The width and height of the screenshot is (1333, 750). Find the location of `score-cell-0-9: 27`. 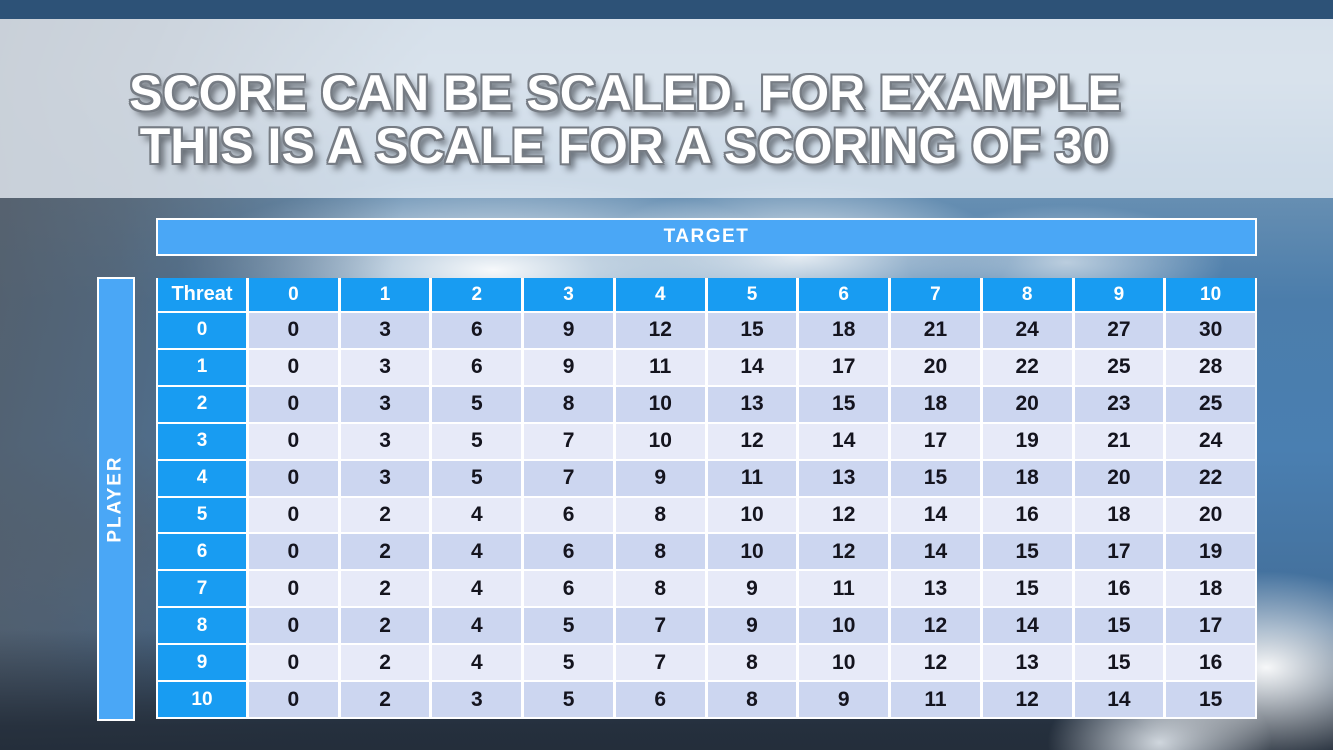

score-cell-0-9: 27 is located at coordinates (1119, 330).